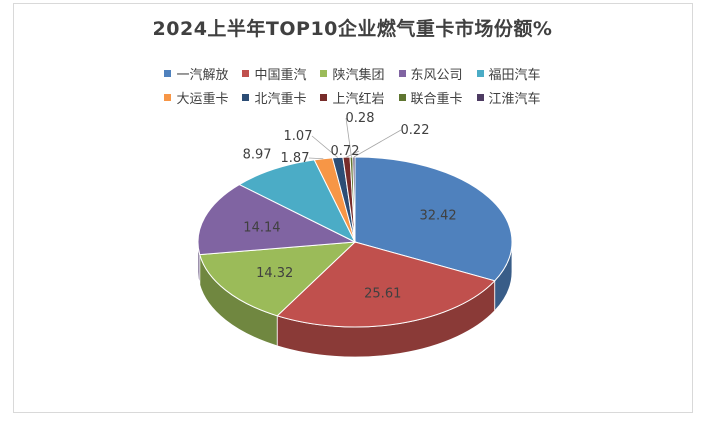  I want to click on legend-item: 福田汽车, so click(508, 73).